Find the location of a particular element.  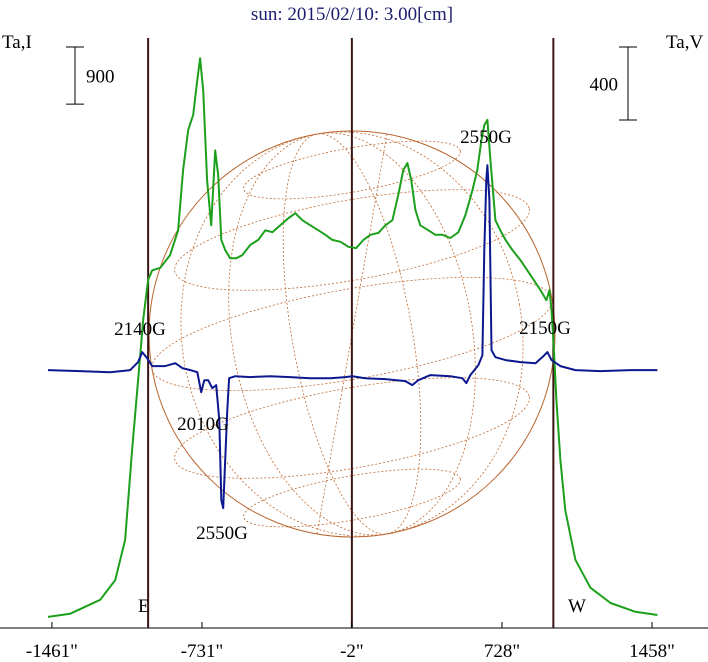

annotation: 2150G is located at coordinates (545, 328).